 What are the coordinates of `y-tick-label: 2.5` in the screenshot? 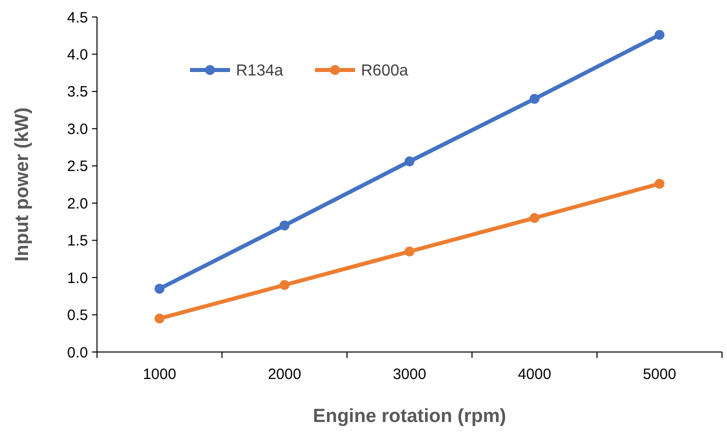 It's located at (77, 167).